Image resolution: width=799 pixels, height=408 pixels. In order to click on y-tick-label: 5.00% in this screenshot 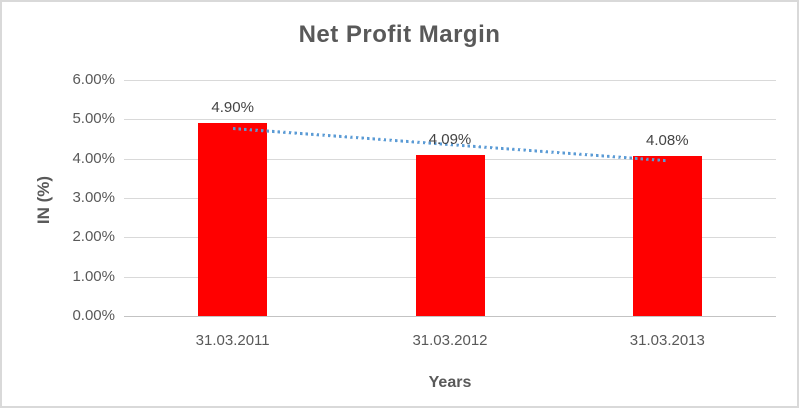, I will do `click(93, 119)`.